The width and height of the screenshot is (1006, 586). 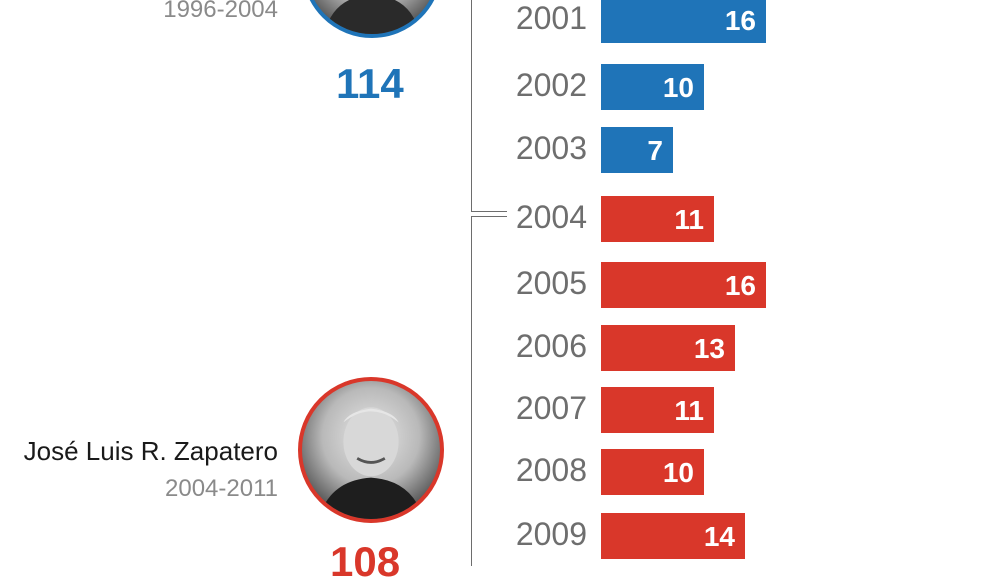 What do you see at coordinates (551, 283) in the screenshot?
I see `year-label-2005: 2005` at bounding box center [551, 283].